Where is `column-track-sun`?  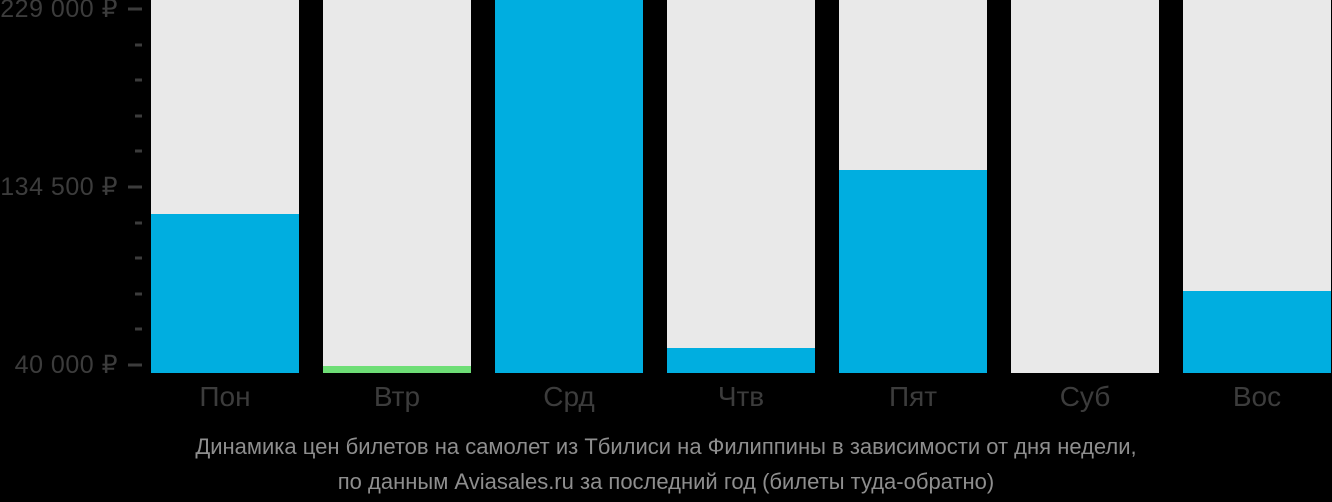
column-track-sun is located at coordinates (1257, 186).